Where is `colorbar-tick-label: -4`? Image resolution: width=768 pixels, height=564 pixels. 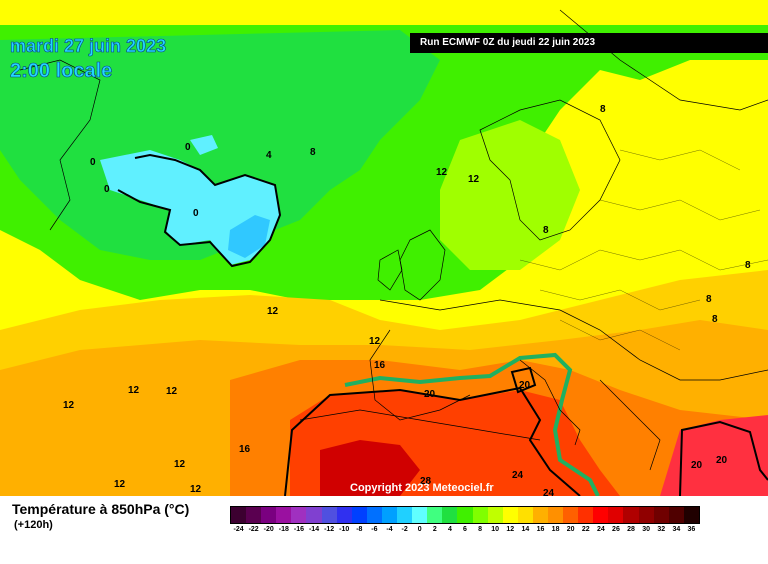
colorbar-tick-label: -4 is located at coordinates (389, 529).